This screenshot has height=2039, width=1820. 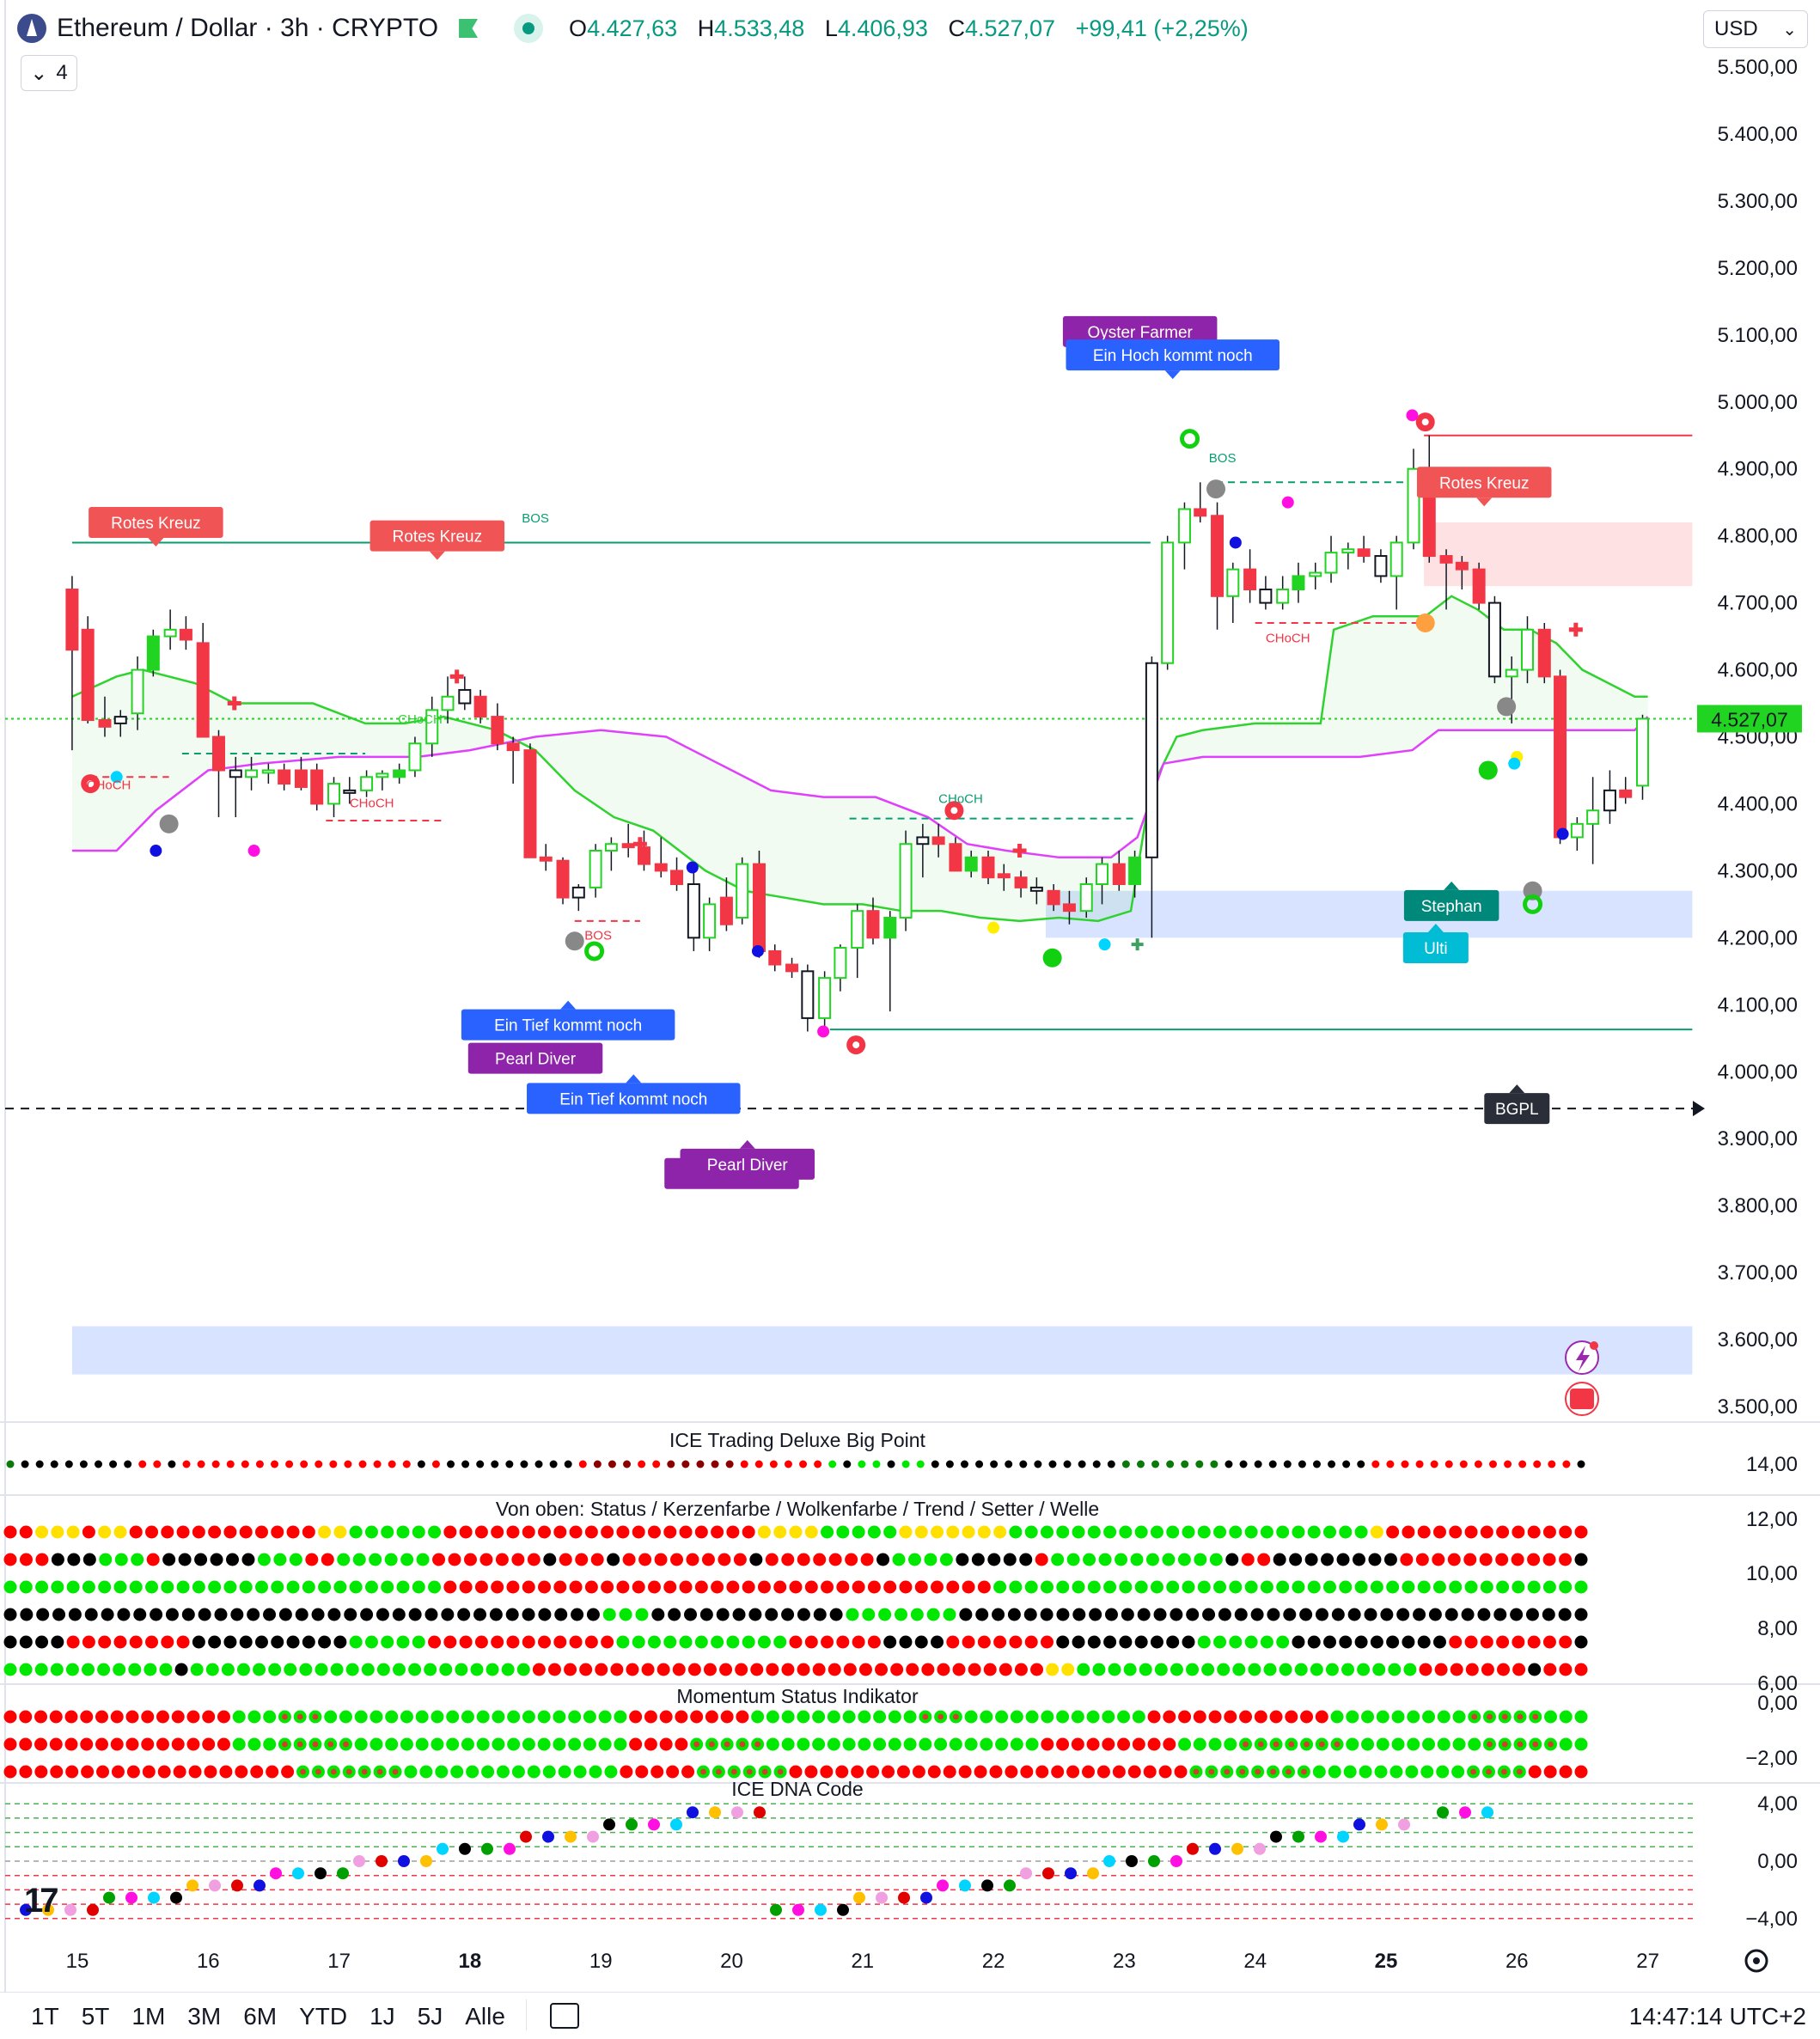 I want to click on range-5j: 5J, so click(x=430, y=2016).